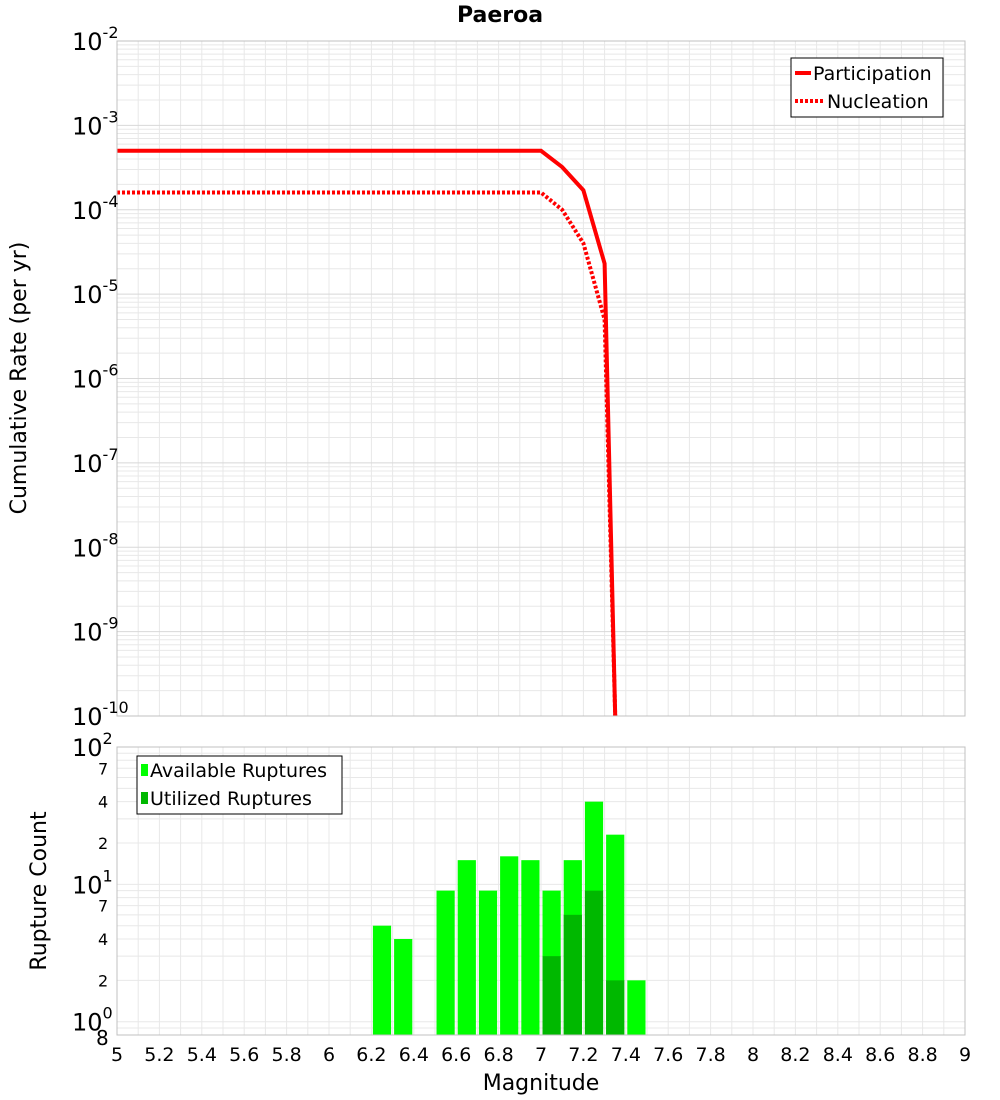  What do you see at coordinates (95, 630) in the screenshot?
I see `top-y-tick-label: 10⁻⁹` at bounding box center [95, 630].